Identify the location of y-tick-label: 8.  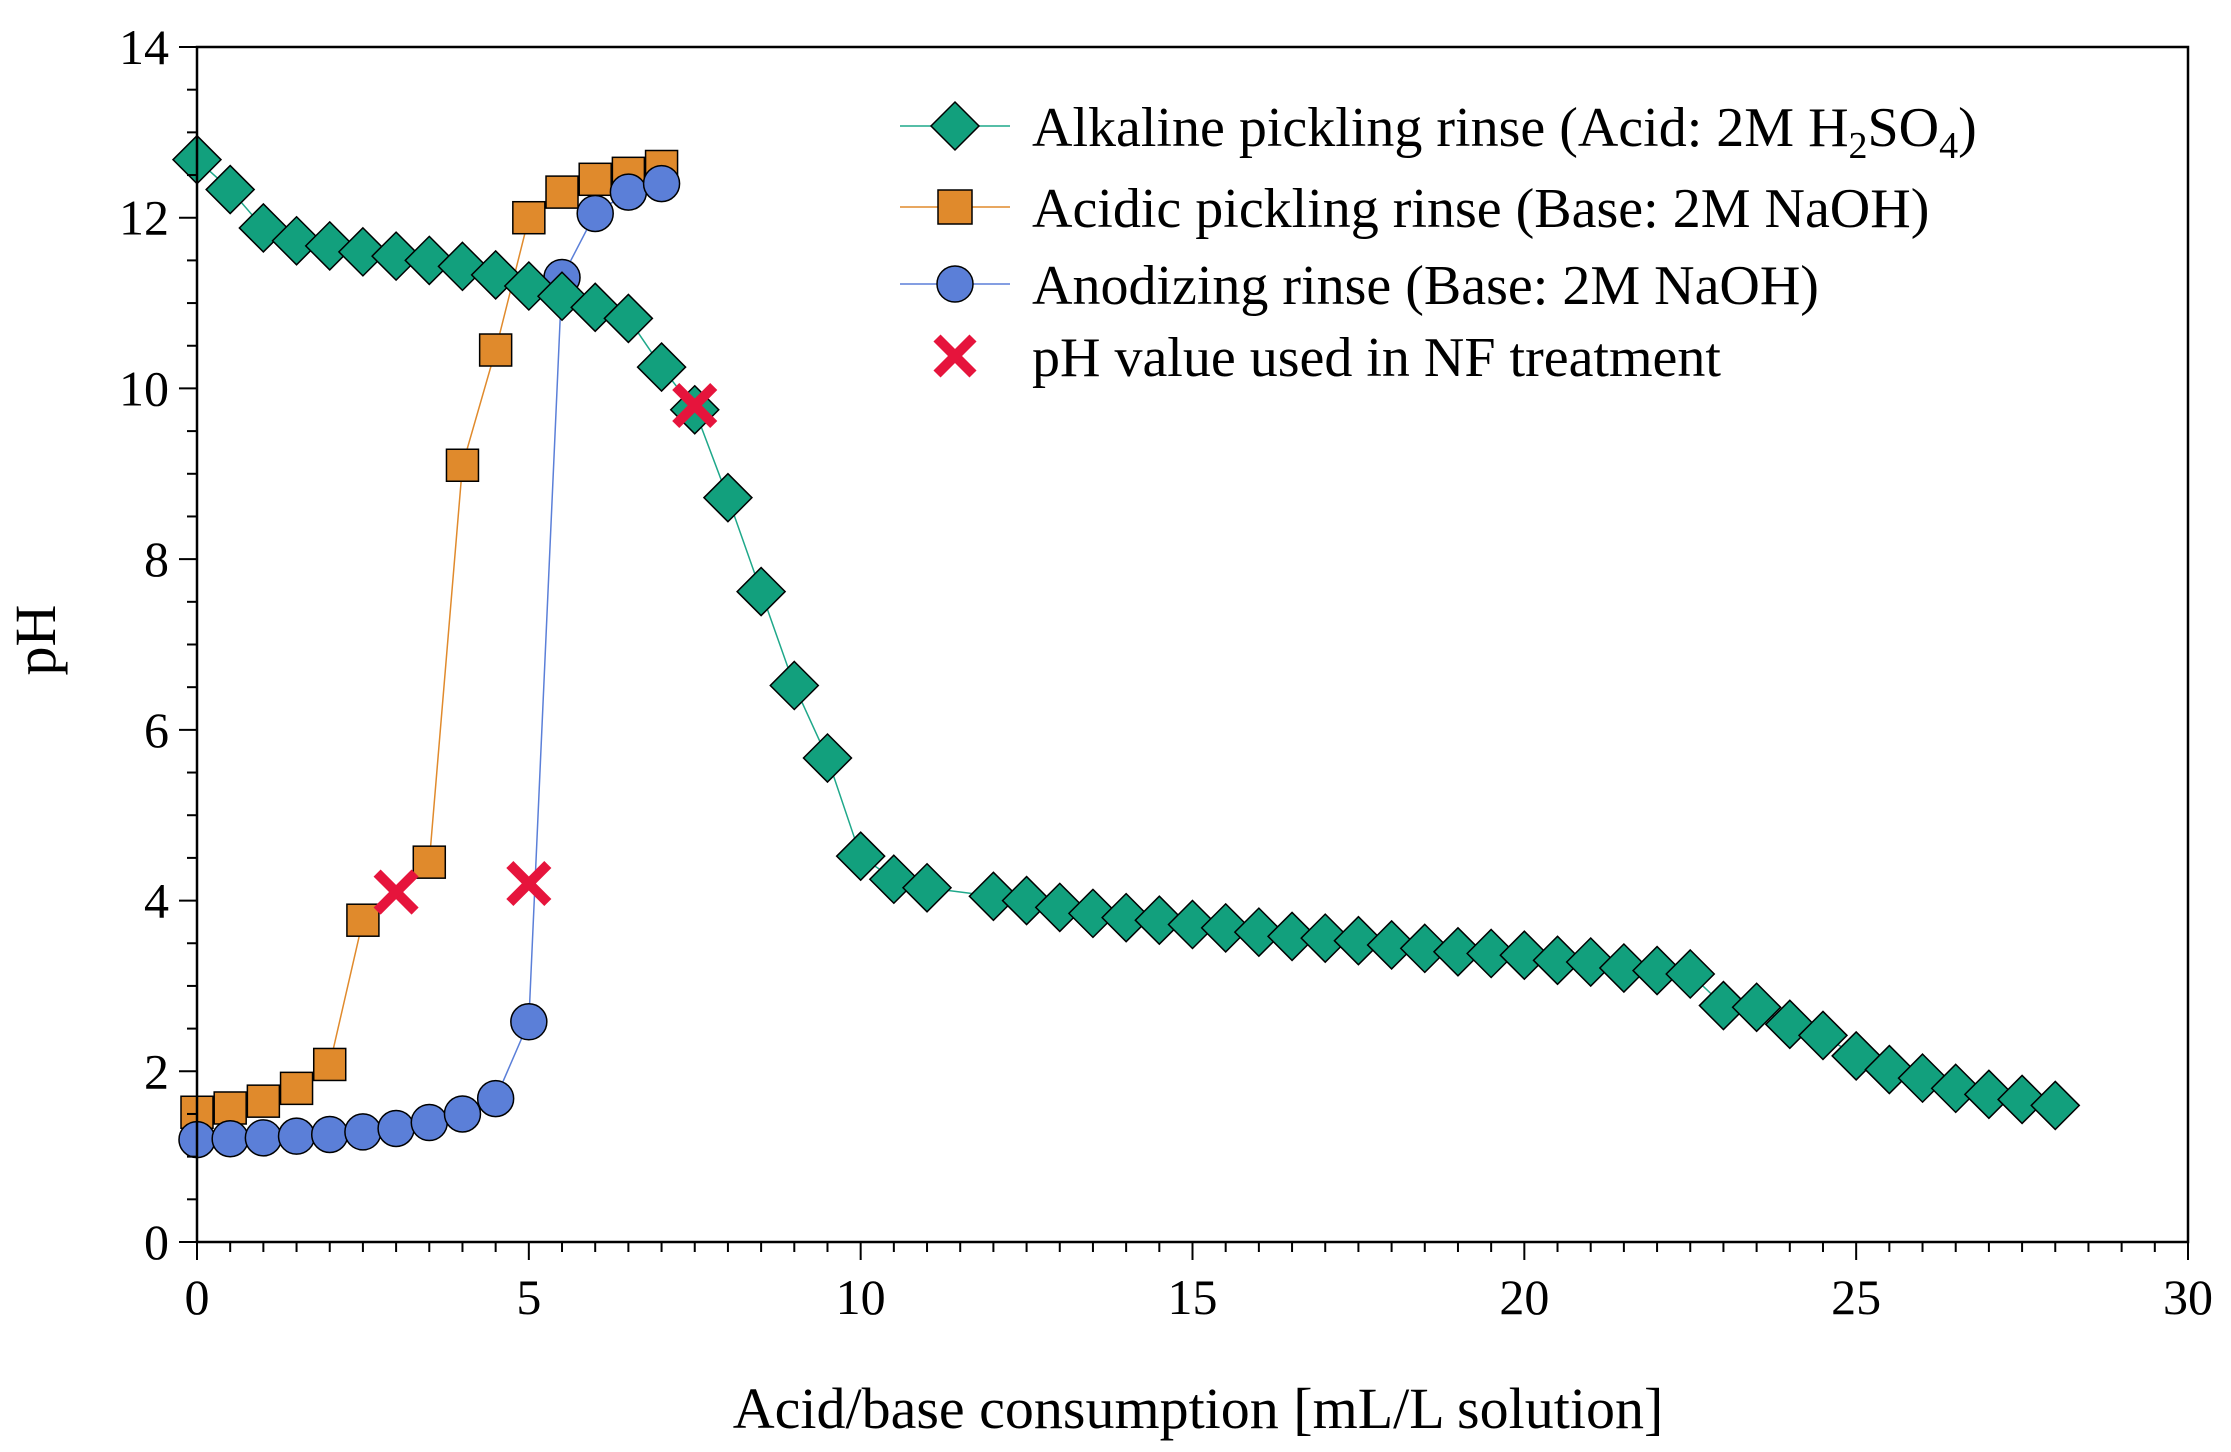
(156, 559).